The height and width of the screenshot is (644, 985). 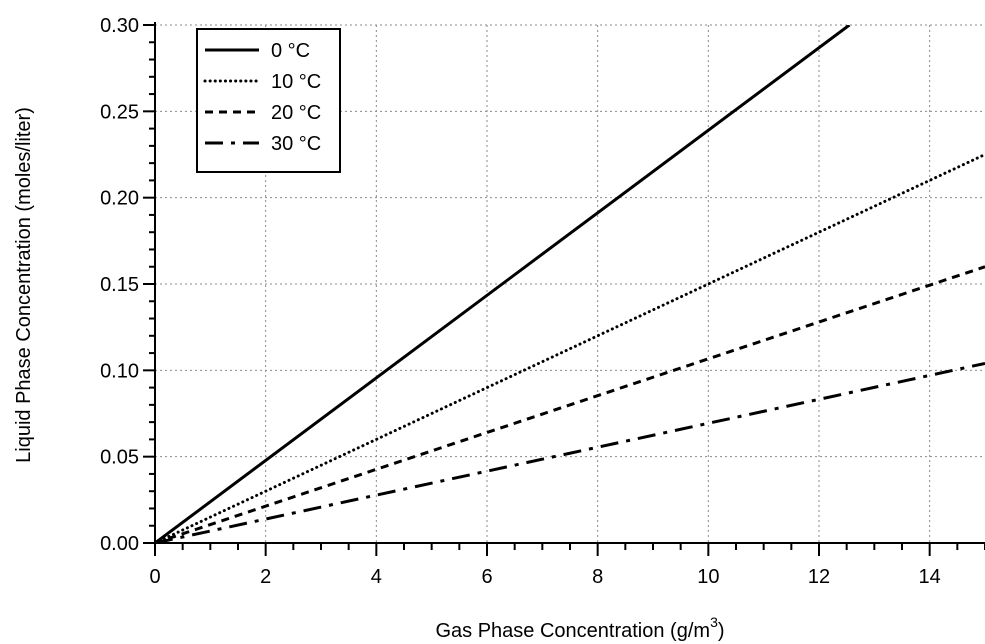 I want to click on y-tick-label-4: 0.20, so click(x=119, y=199).